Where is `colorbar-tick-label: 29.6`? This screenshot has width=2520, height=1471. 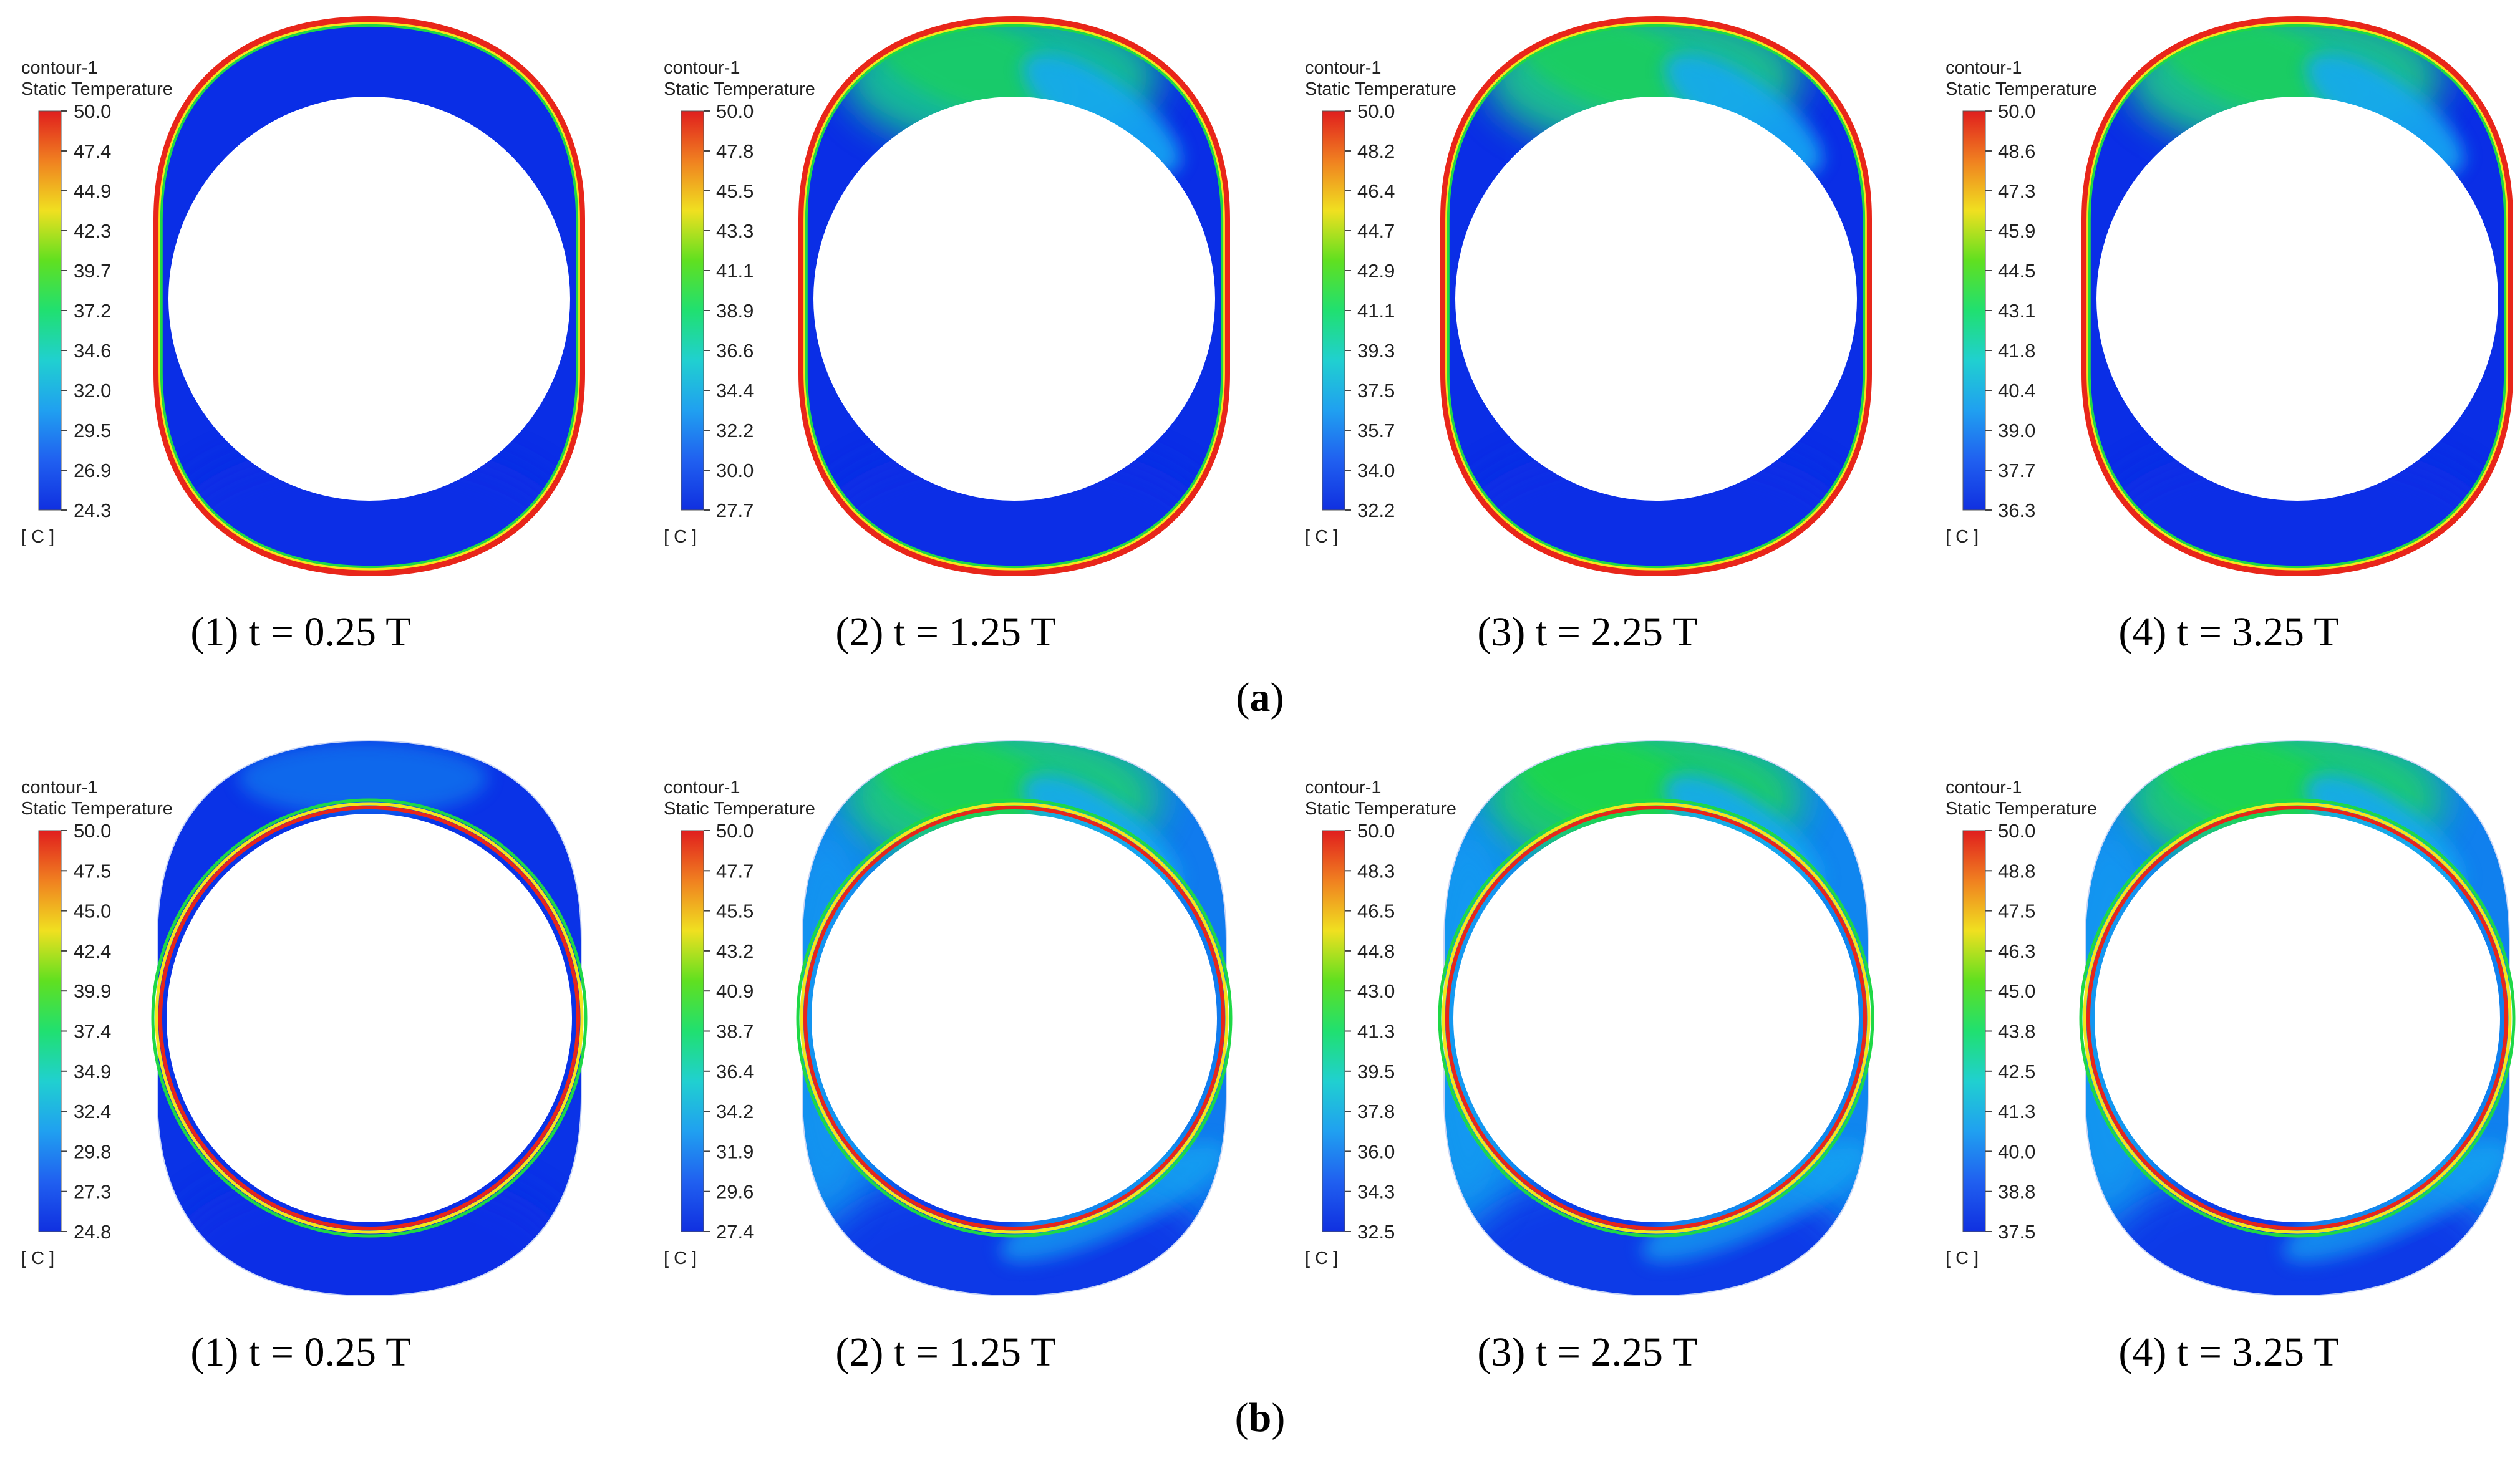 colorbar-tick-label: 29.6 is located at coordinates (735, 1192).